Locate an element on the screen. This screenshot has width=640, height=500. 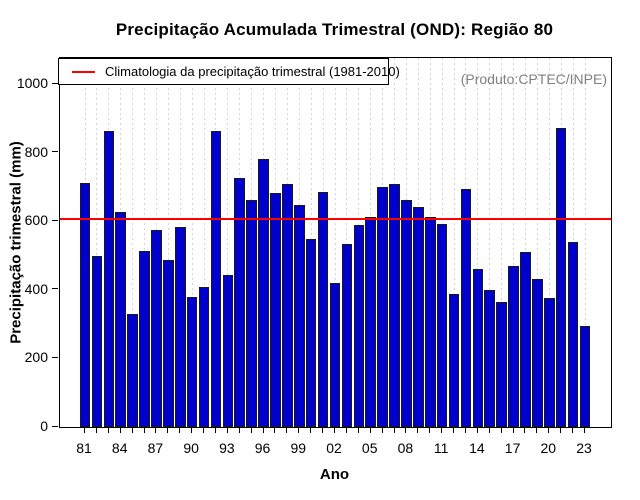
x-tick-2003 is located at coordinates (346, 430).